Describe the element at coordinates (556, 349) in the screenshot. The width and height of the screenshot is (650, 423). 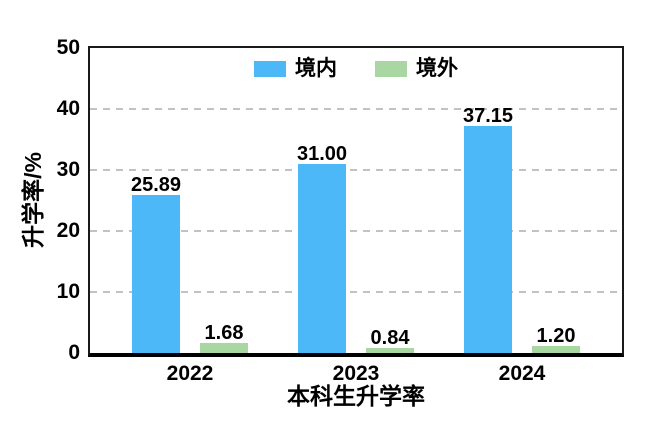
I see `bar-overseas-2024` at that location.